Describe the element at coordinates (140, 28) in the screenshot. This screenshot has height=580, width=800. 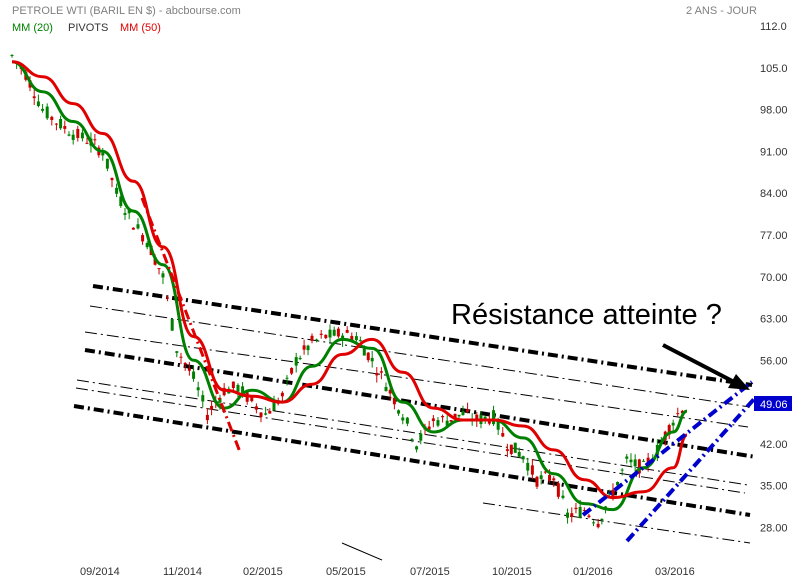
I see `legend-mm50: MM (50)` at that location.